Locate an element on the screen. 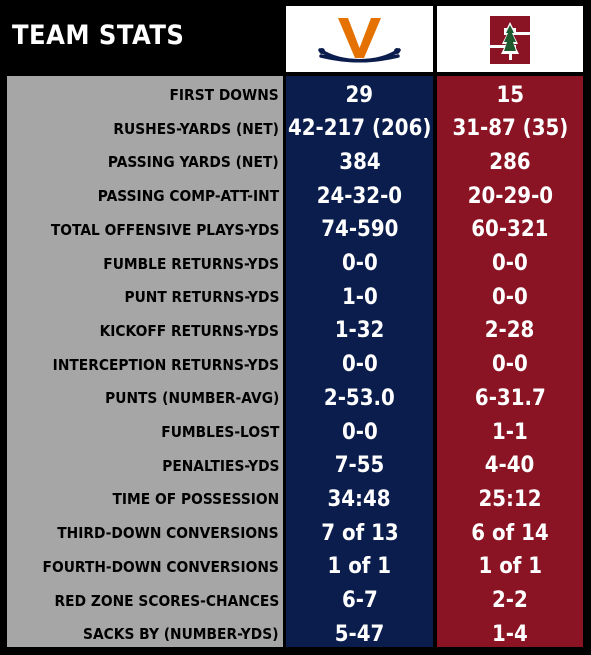 The image size is (591, 655). virginia-stat-value-text: 24-32-0 is located at coordinates (359, 196).